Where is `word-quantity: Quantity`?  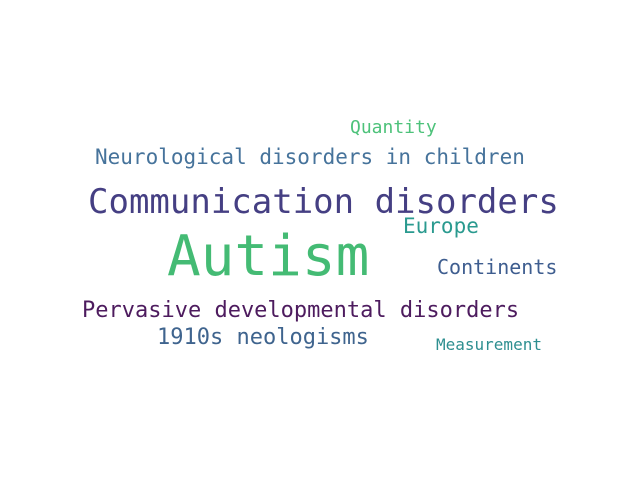 word-quantity: Quantity is located at coordinates (393, 127).